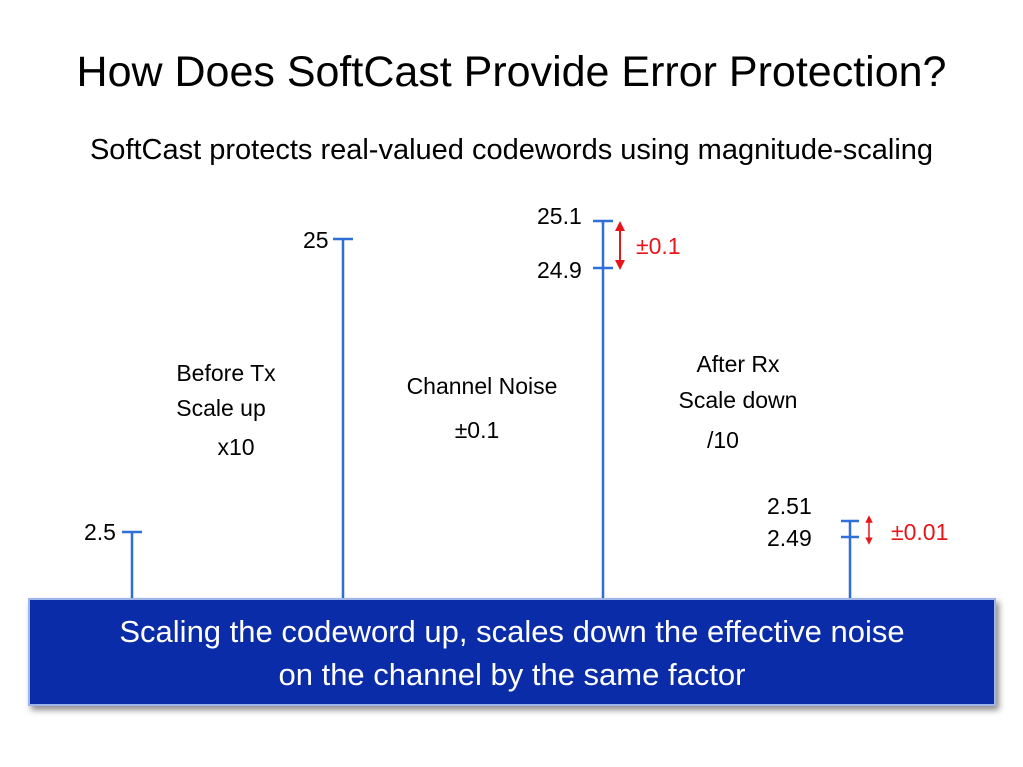  I want to click on step-channel-line2: ±0.1, so click(477, 430).